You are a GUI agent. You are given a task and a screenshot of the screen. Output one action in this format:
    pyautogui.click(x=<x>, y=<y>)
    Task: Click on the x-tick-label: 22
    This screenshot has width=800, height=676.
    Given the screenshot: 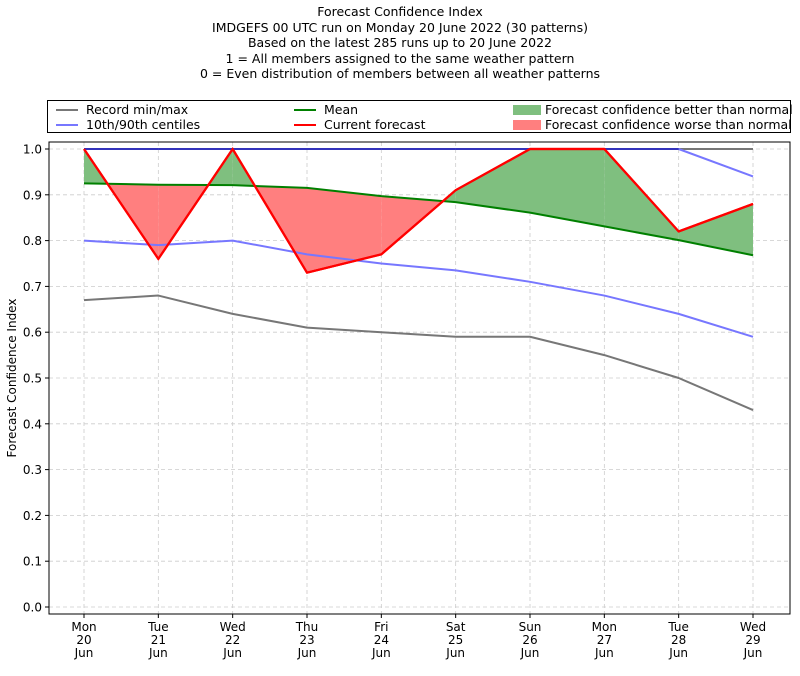 What is the action you would take?
    pyautogui.click(x=232, y=640)
    